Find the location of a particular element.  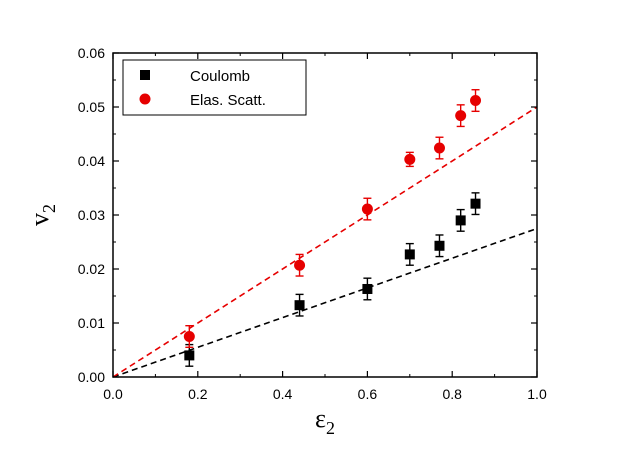

x-tick-label: 0.4 is located at coordinates (283, 394).